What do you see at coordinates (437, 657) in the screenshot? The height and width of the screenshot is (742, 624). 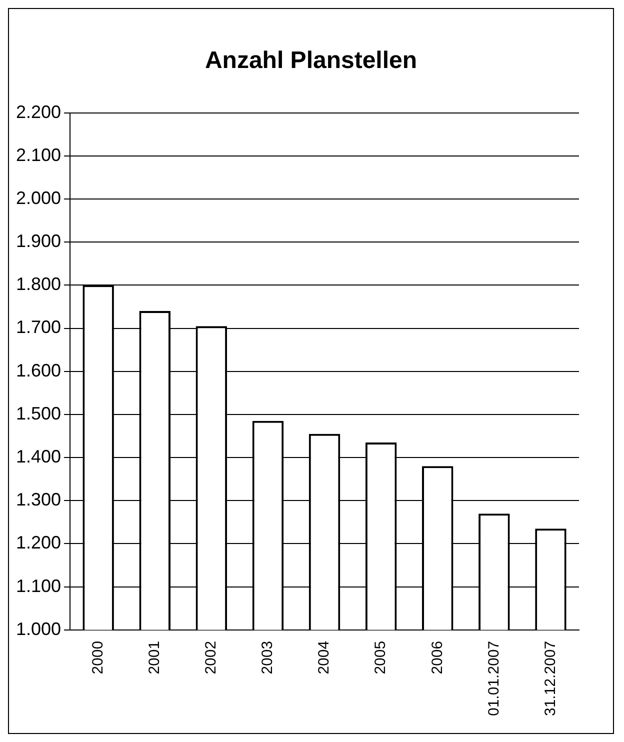 I see `x-tick-label: 2006` at bounding box center [437, 657].